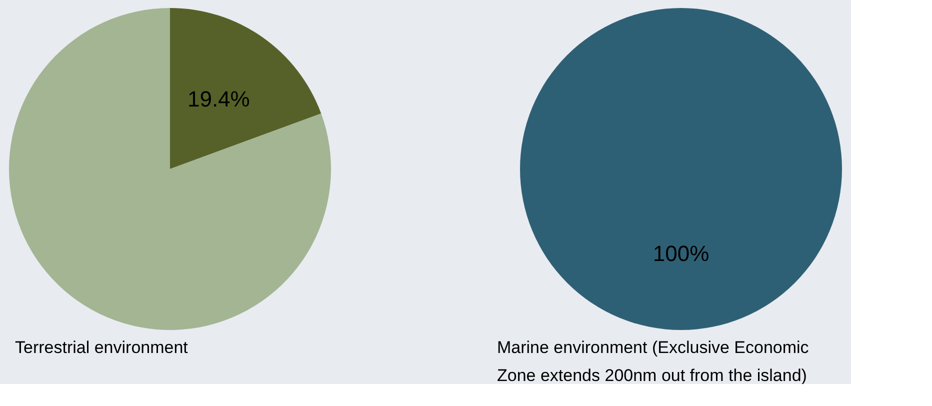 This screenshot has height=406, width=932. I want to click on pie-slice, so click(246, 88).